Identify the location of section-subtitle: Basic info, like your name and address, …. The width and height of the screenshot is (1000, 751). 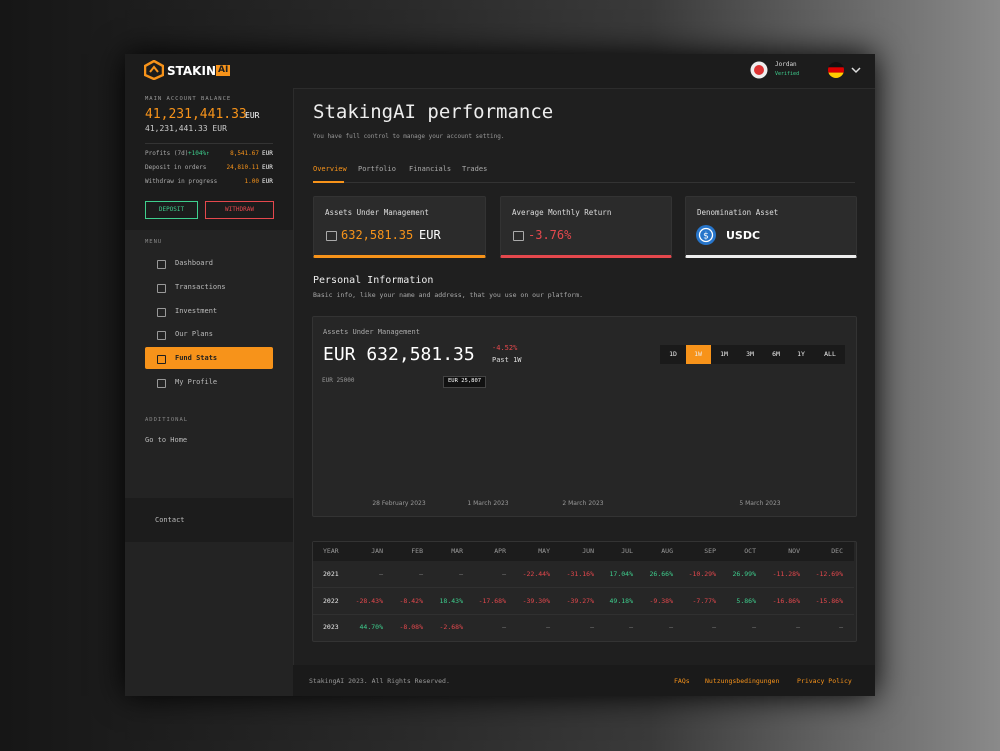
(448, 295).